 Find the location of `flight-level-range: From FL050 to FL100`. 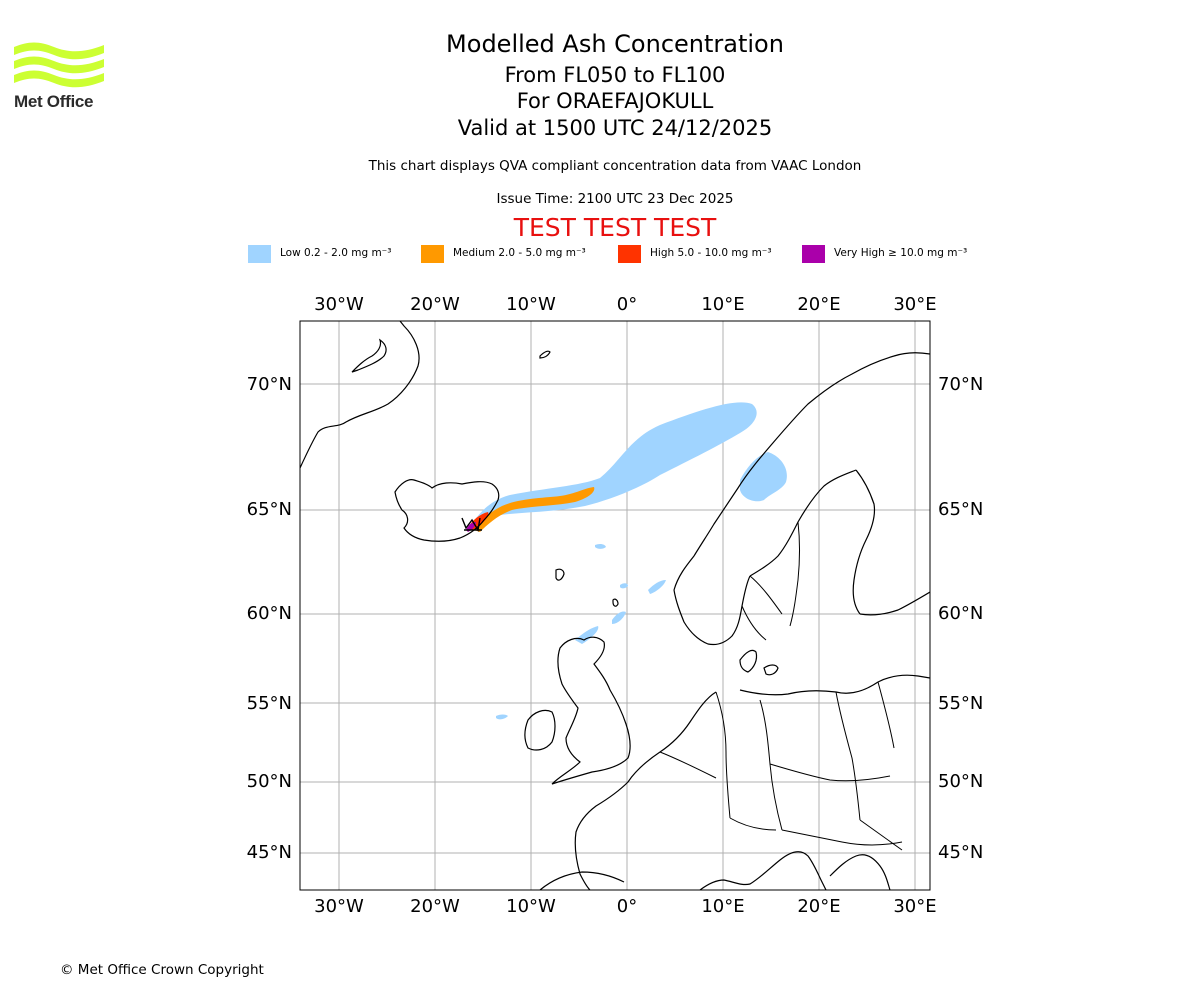

flight-level-range: From FL050 to FL100 is located at coordinates (615, 75).